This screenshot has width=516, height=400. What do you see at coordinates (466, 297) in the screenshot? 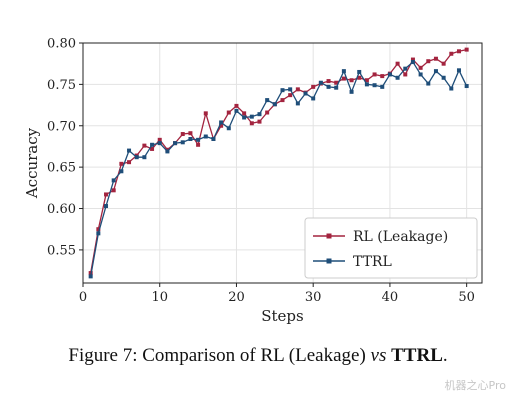
I see `x-tick-label: 50` at bounding box center [466, 297].